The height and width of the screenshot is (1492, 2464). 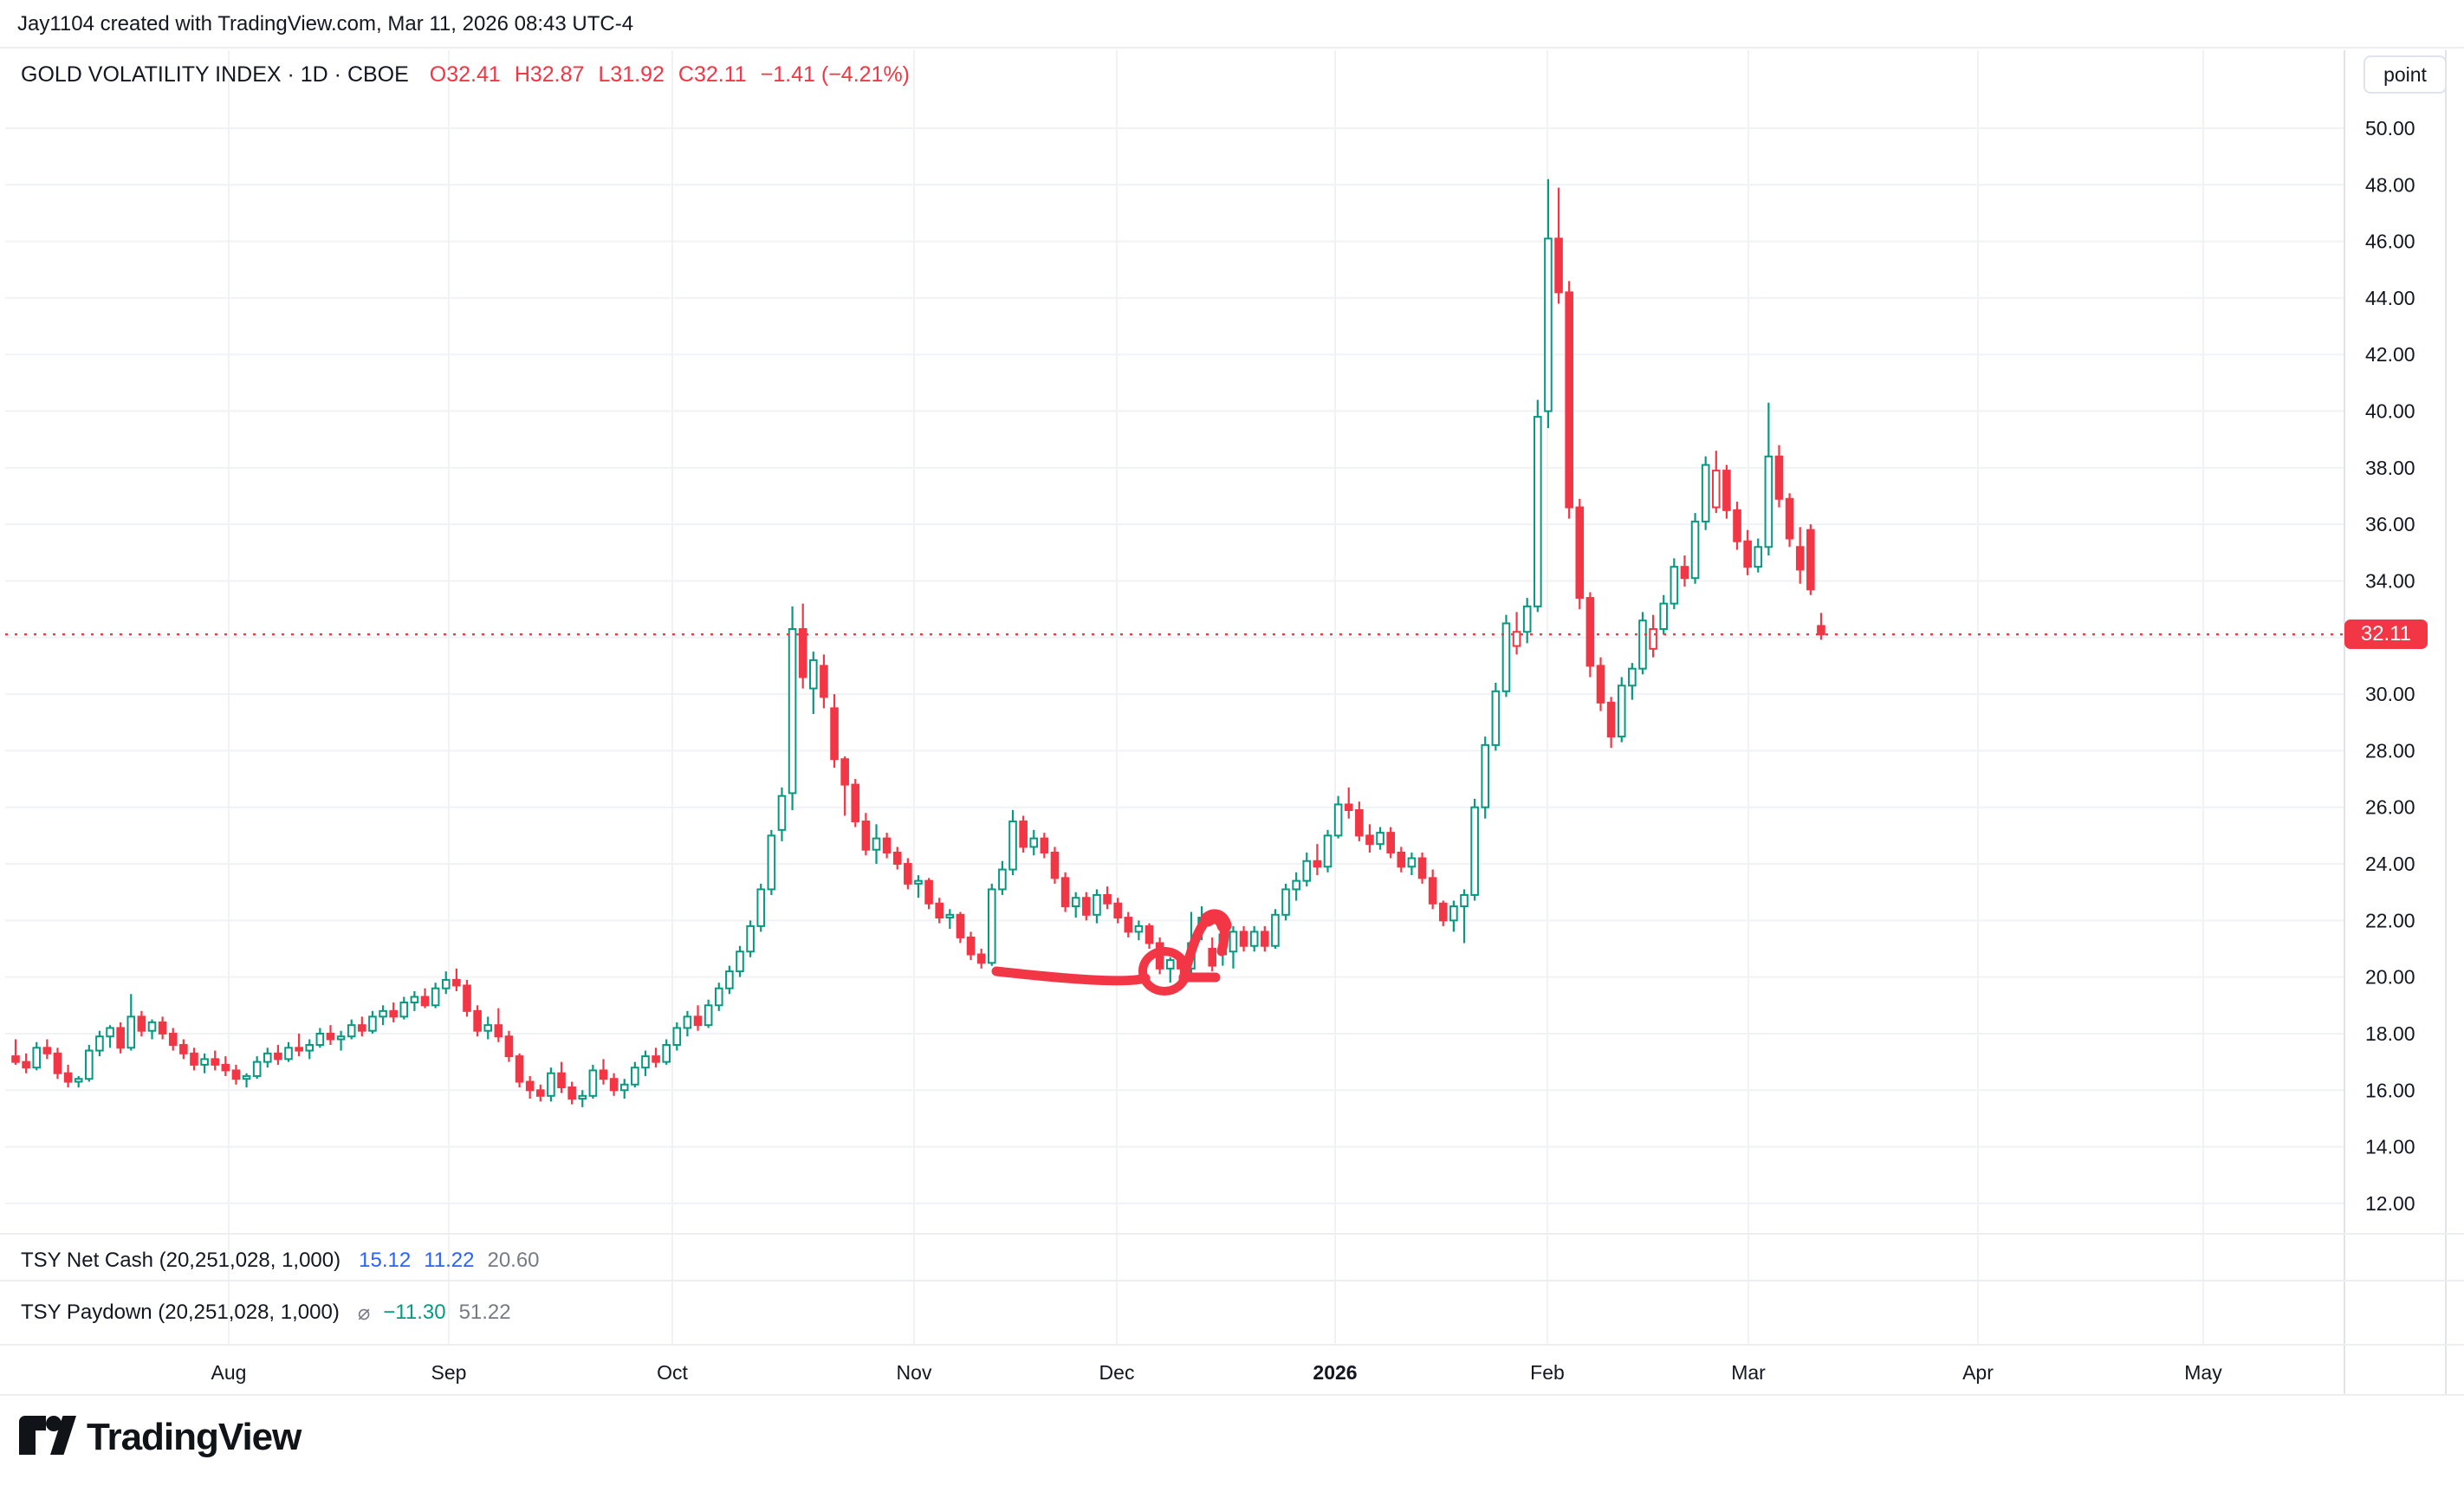 I want to click on average-icon: ⌀, so click(x=364, y=1313).